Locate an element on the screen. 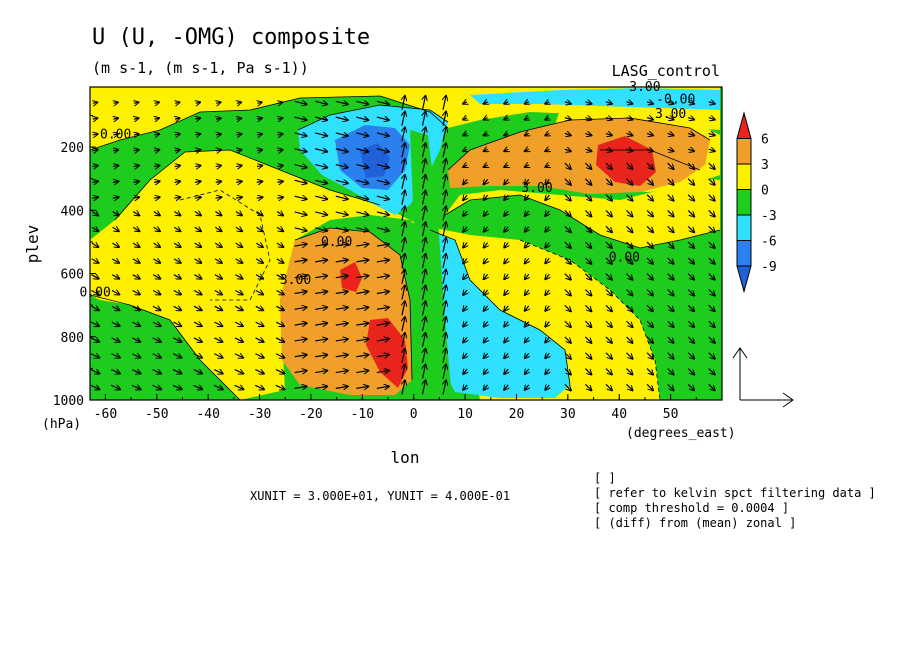 Image resolution: width=904 pixels, height=654 pixels. y-tick-label: 1000 is located at coordinates (68, 401).